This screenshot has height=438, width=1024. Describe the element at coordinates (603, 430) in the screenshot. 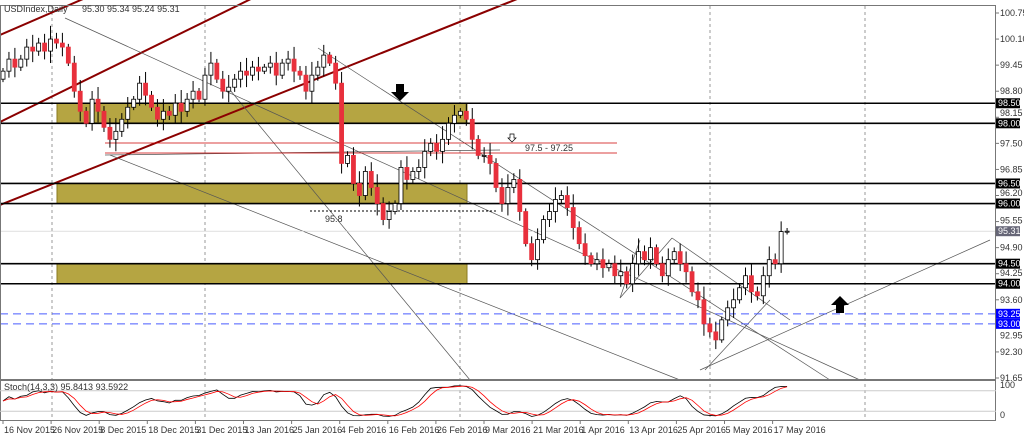

I see `x-tick-label: 1 Apr 2016` at that location.